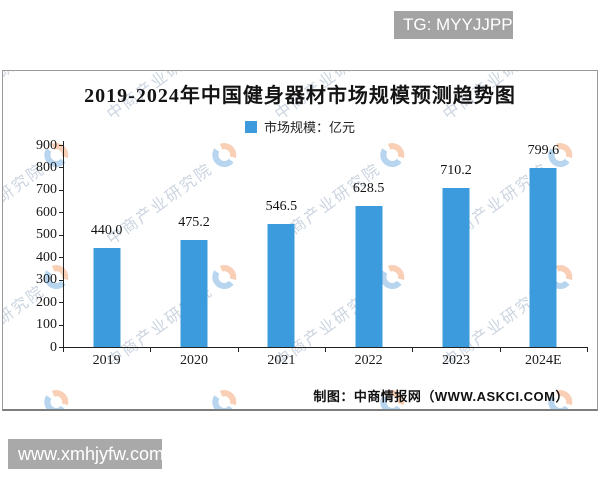  Describe the element at coordinates (368, 360) in the screenshot. I see `x-axis-category-label: 2022` at that location.